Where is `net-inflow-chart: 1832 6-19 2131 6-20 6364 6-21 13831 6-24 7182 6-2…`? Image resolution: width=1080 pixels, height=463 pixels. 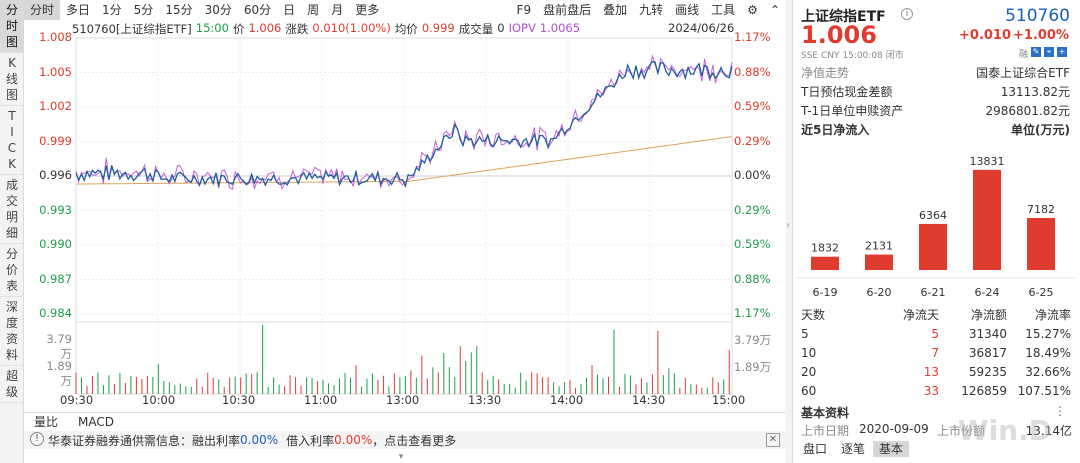 net-inflow-chart: 1832 6-19 2131 6-20 6364 6-21 13831 6-24 7182 6-2… is located at coordinates (936, 227).